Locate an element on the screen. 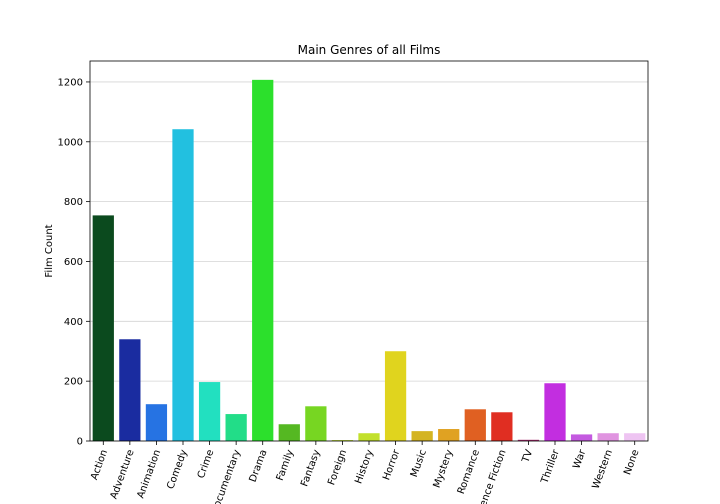 The height and width of the screenshot is (504, 720). x-tick-label: Romance is located at coordinates (469, 471).